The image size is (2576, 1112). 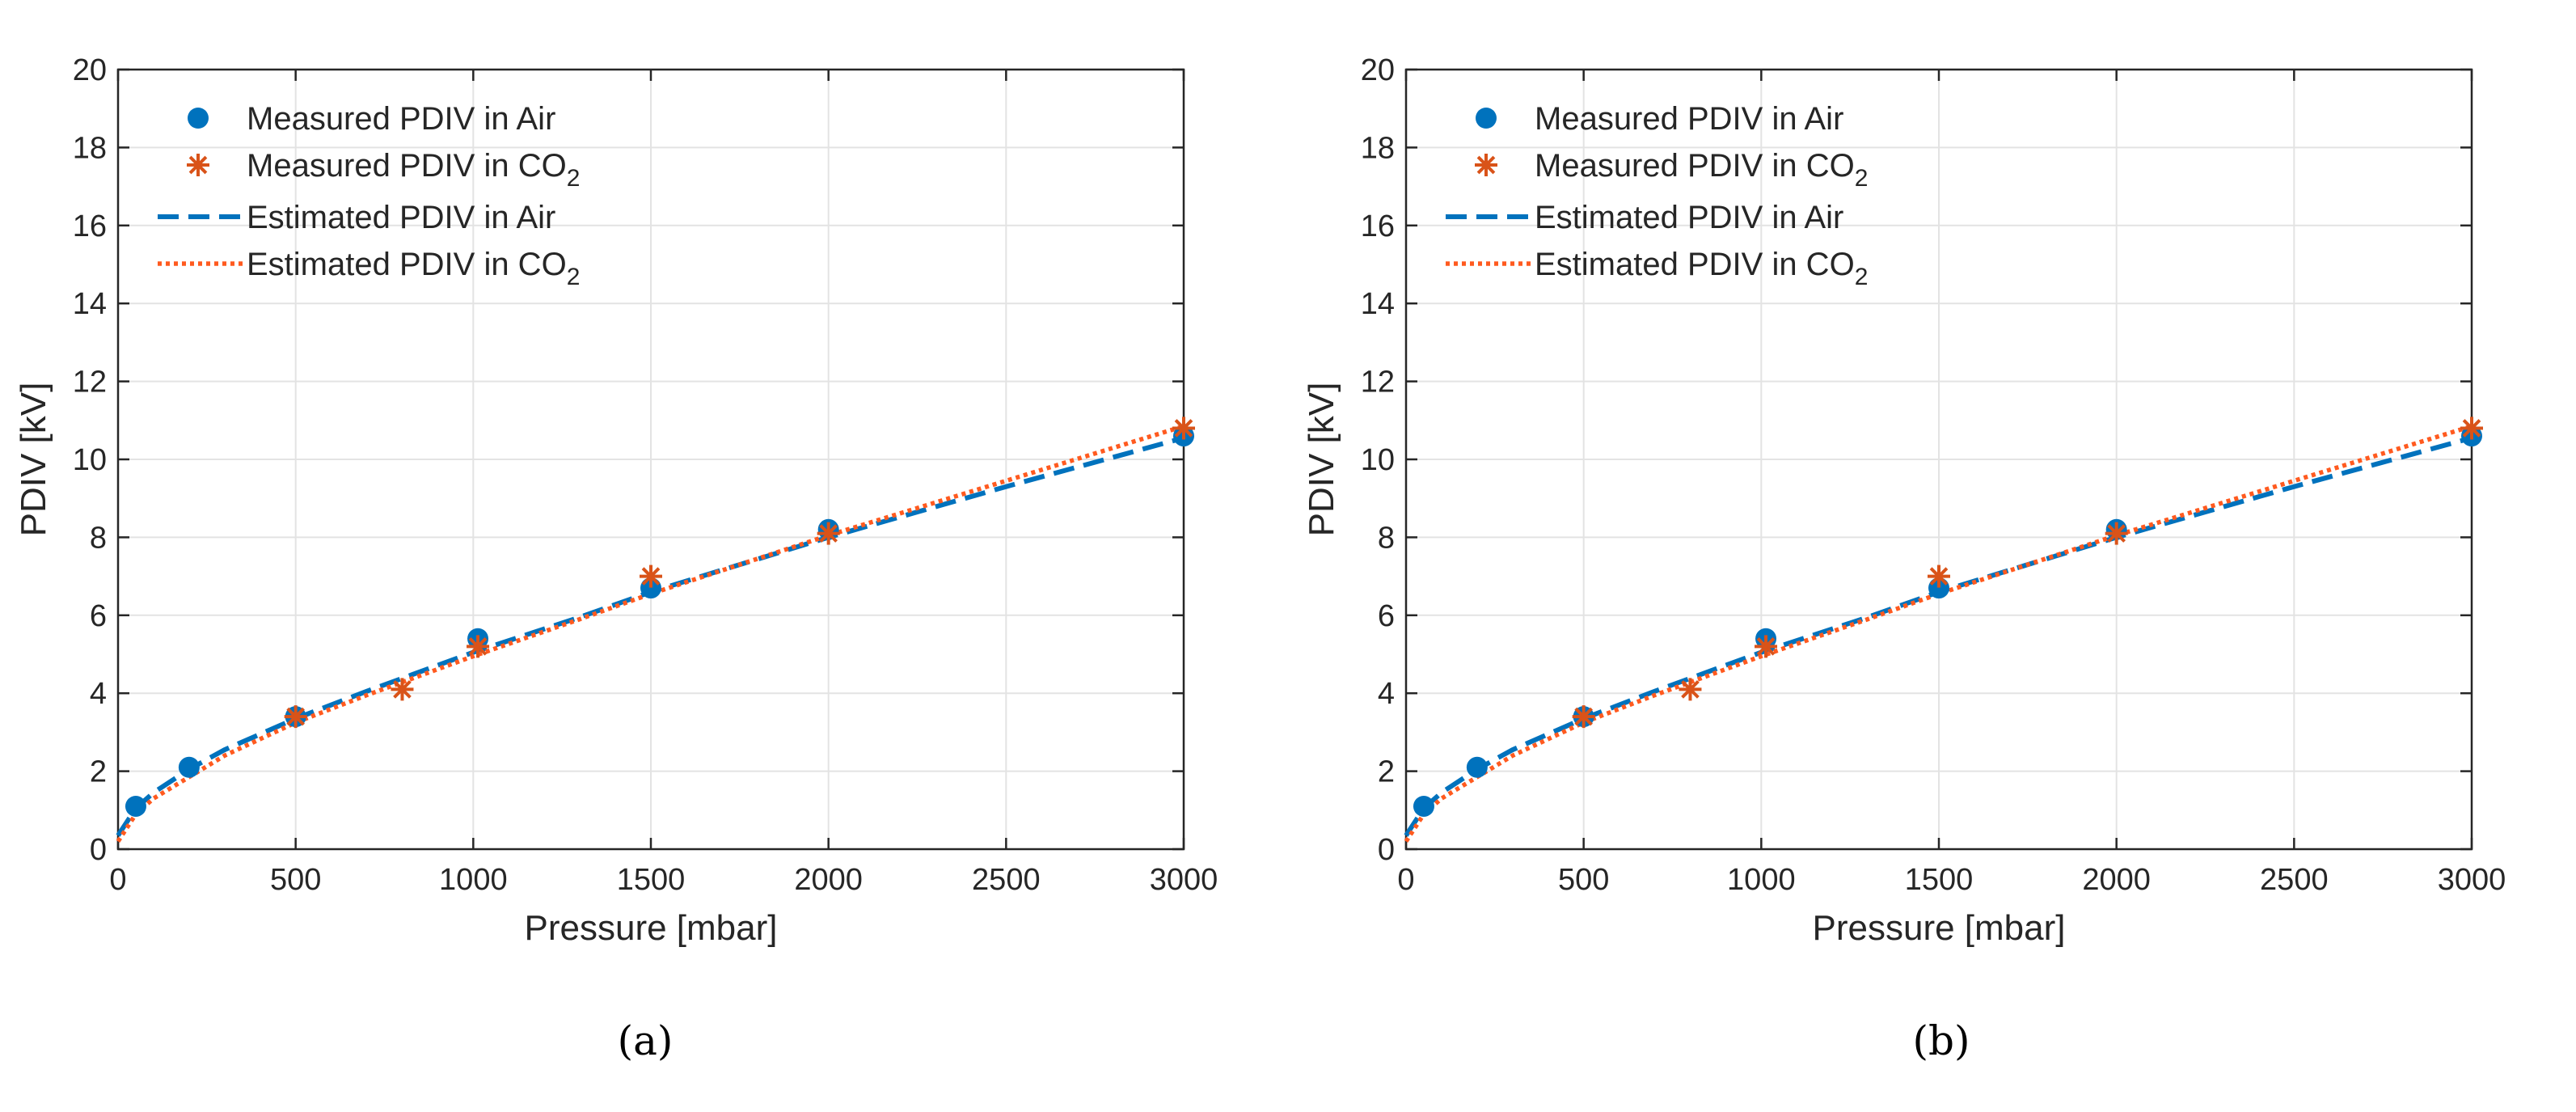 What do you see at coordinates (645, 1040) in the screenshot?
I see `panel-label-a: (a)` at bounding box center [645, 1040].